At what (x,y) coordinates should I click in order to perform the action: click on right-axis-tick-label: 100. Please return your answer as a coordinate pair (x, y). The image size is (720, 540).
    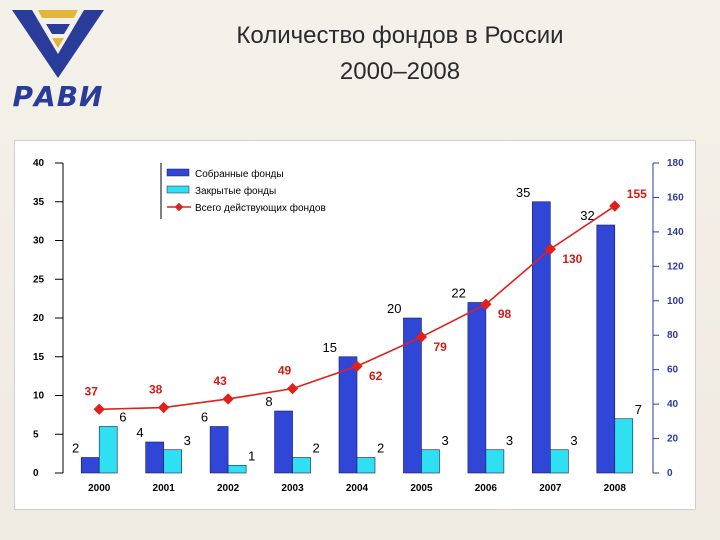
    Looking at the image, I should click on (675, 301).